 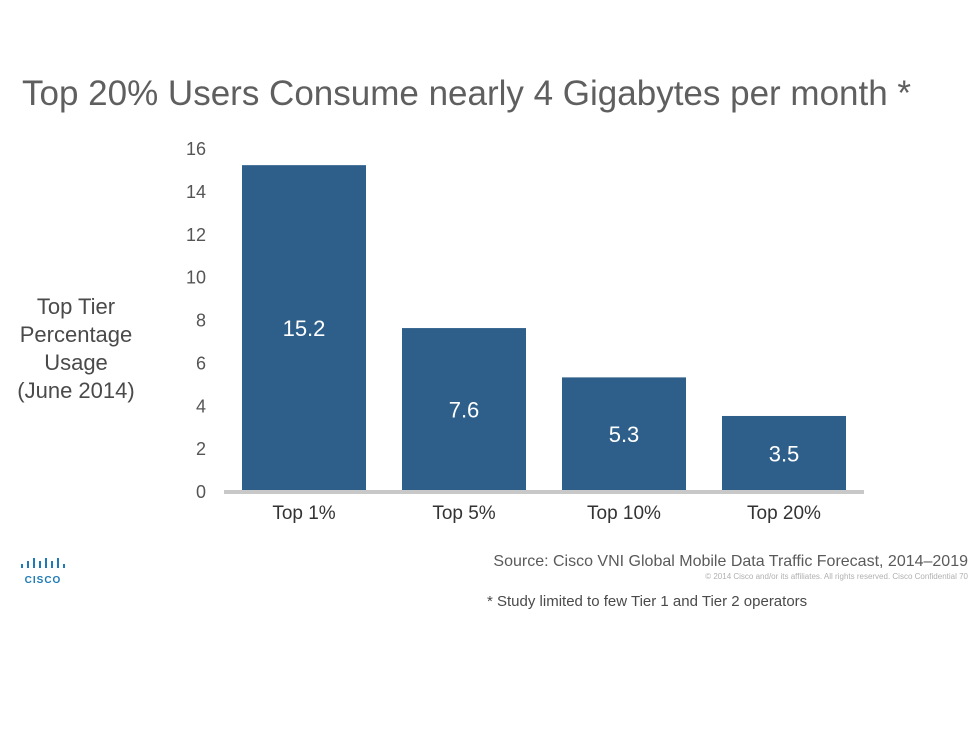 What do you see at coordinates (624, 513) in the screenshot?
I see `x-tick-label: Top 10%` at bounding box center [624, 513].